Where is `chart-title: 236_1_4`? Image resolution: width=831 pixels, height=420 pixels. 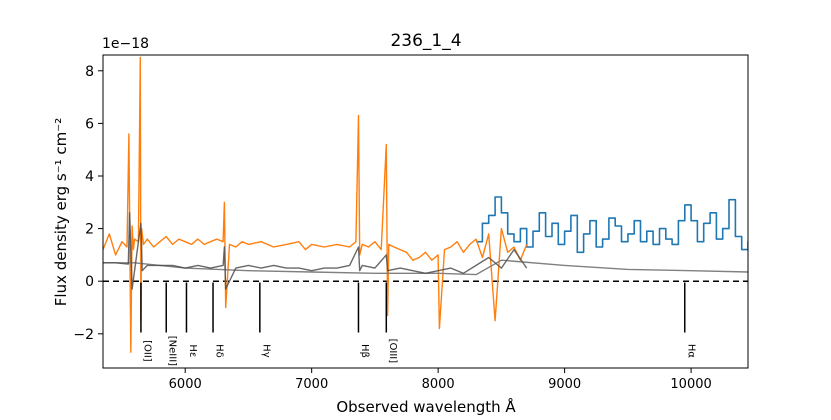 chart-title: 236_1_4 is located at coordinates (425, 41).